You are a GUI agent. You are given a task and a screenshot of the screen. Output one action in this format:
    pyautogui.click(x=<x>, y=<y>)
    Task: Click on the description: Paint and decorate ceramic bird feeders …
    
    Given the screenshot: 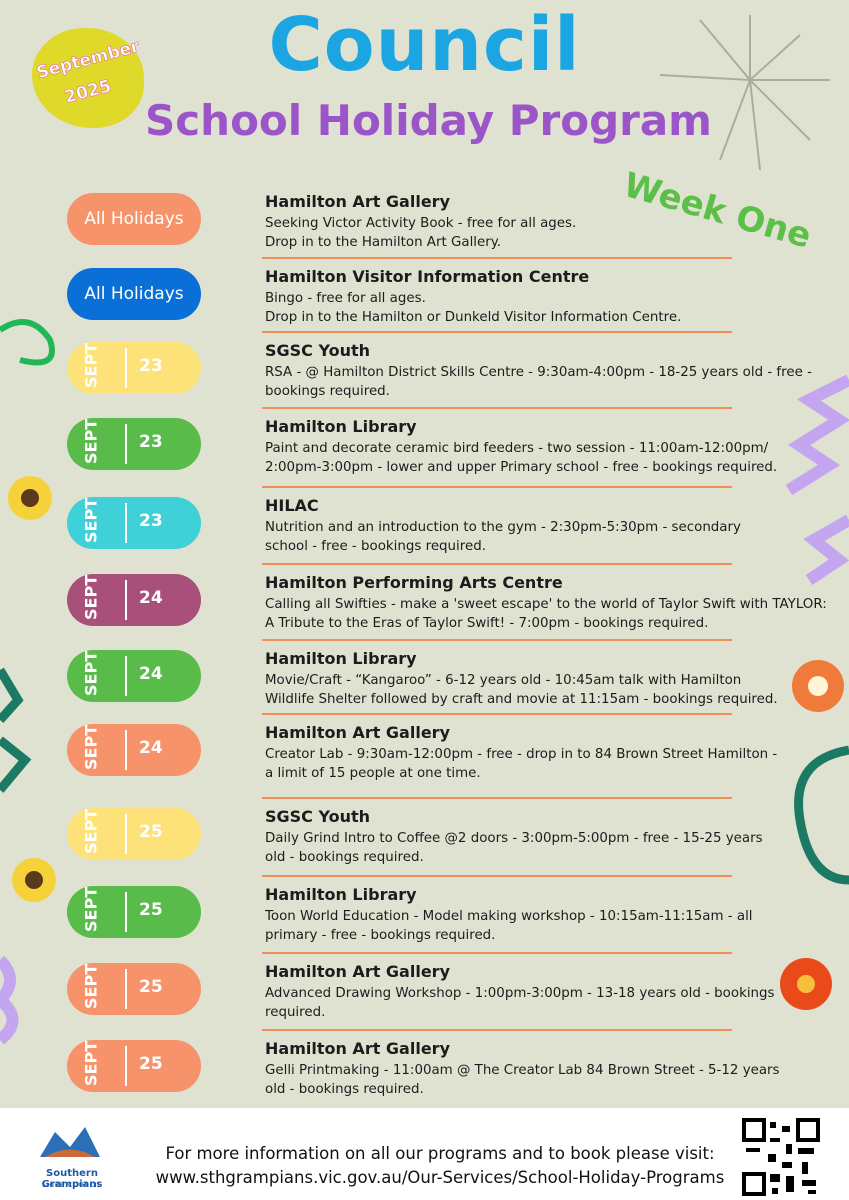 What is the action you would take?
    pyautogui.click(x=517, y=448)
    